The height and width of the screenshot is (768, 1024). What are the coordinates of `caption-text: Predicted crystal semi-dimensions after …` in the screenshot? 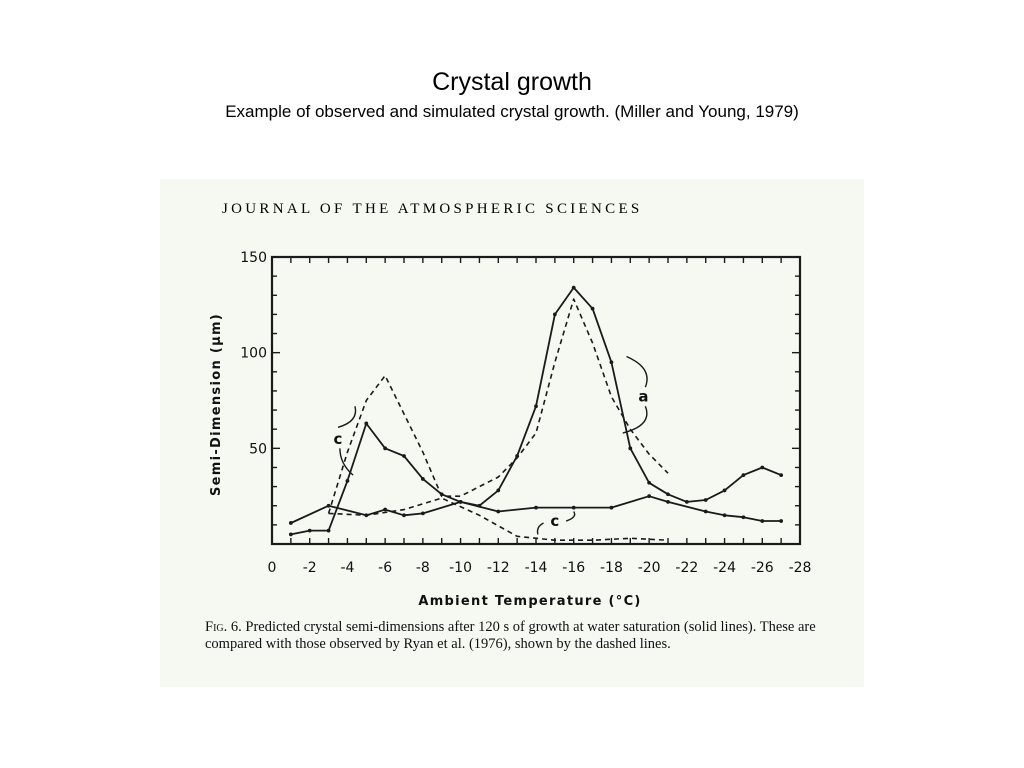 It's located at (510, 635).